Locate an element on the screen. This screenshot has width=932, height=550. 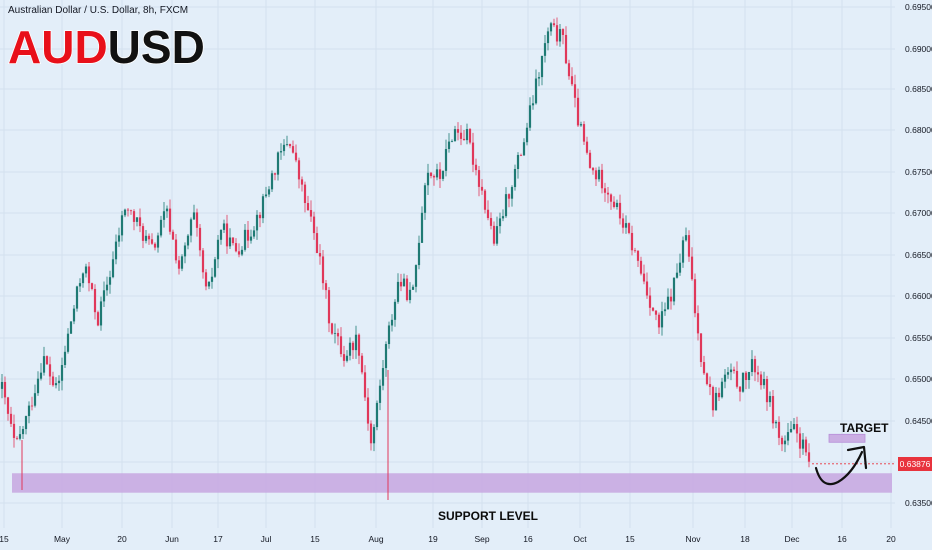
x-tick-label: Dec is located at coordinates (792, 539).